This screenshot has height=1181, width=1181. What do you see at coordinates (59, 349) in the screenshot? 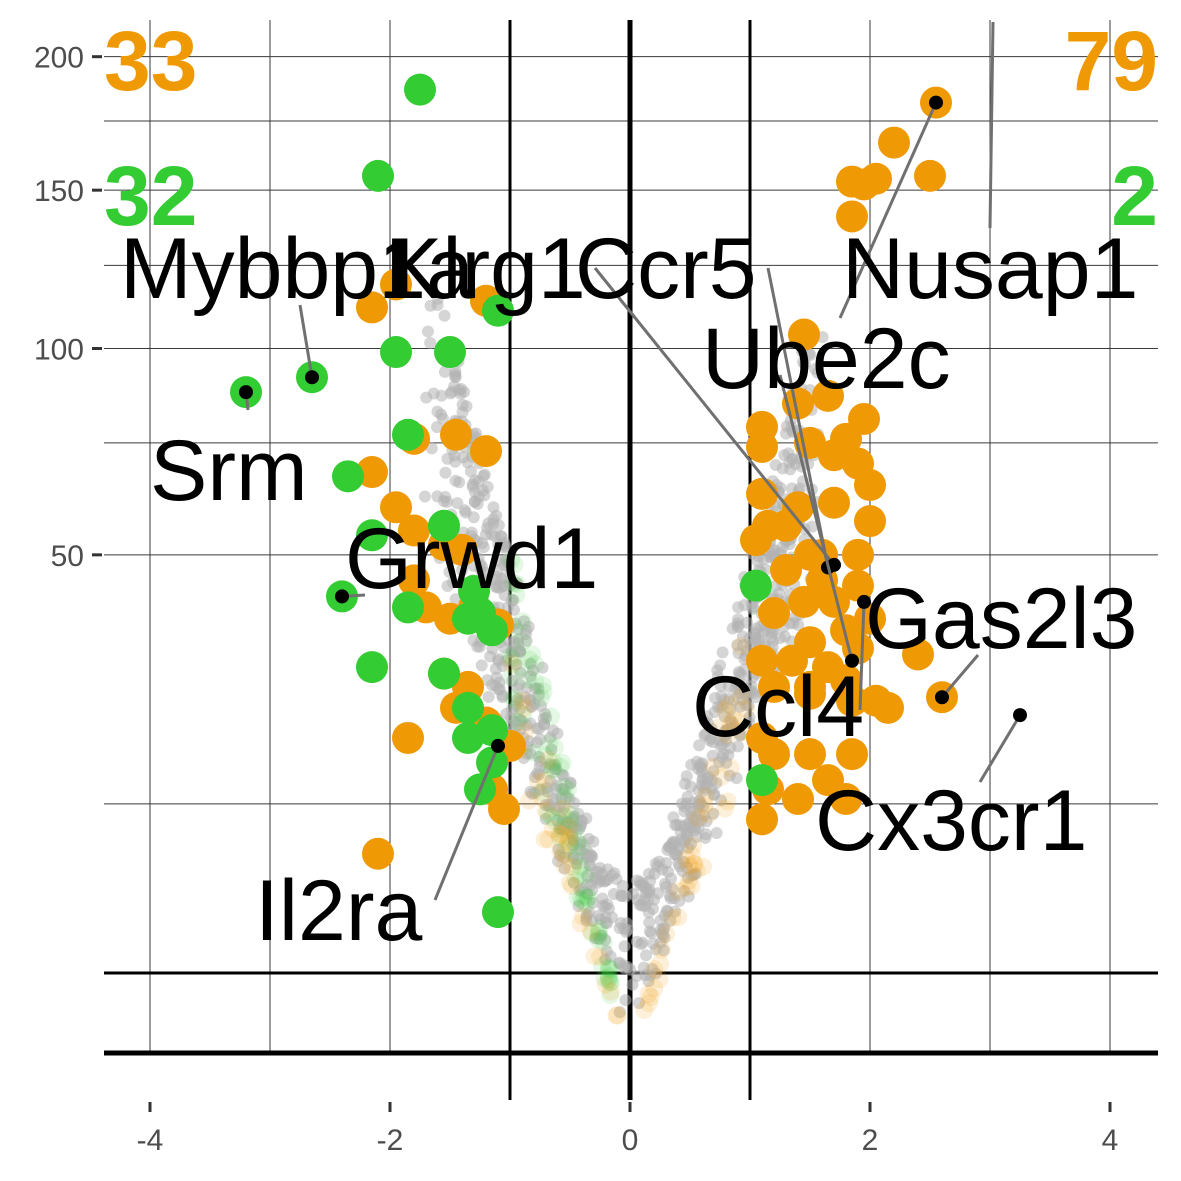
I see `y-tick-label: 100` at bounding box center [59, 349].